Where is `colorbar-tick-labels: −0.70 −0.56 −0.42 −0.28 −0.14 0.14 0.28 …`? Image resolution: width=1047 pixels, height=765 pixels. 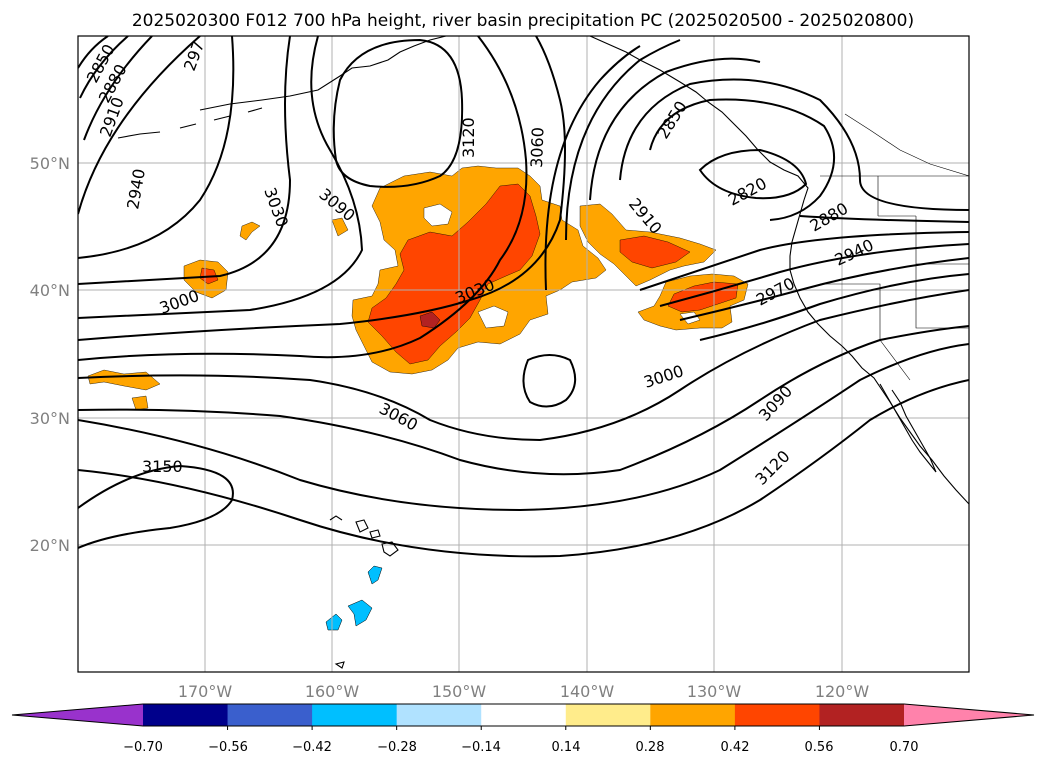
colorbar-tick-labels: −0.70 −0.56 −0.42 −0.28 −0.14 0.14 0.28 … is located at coordinates (520, 747).